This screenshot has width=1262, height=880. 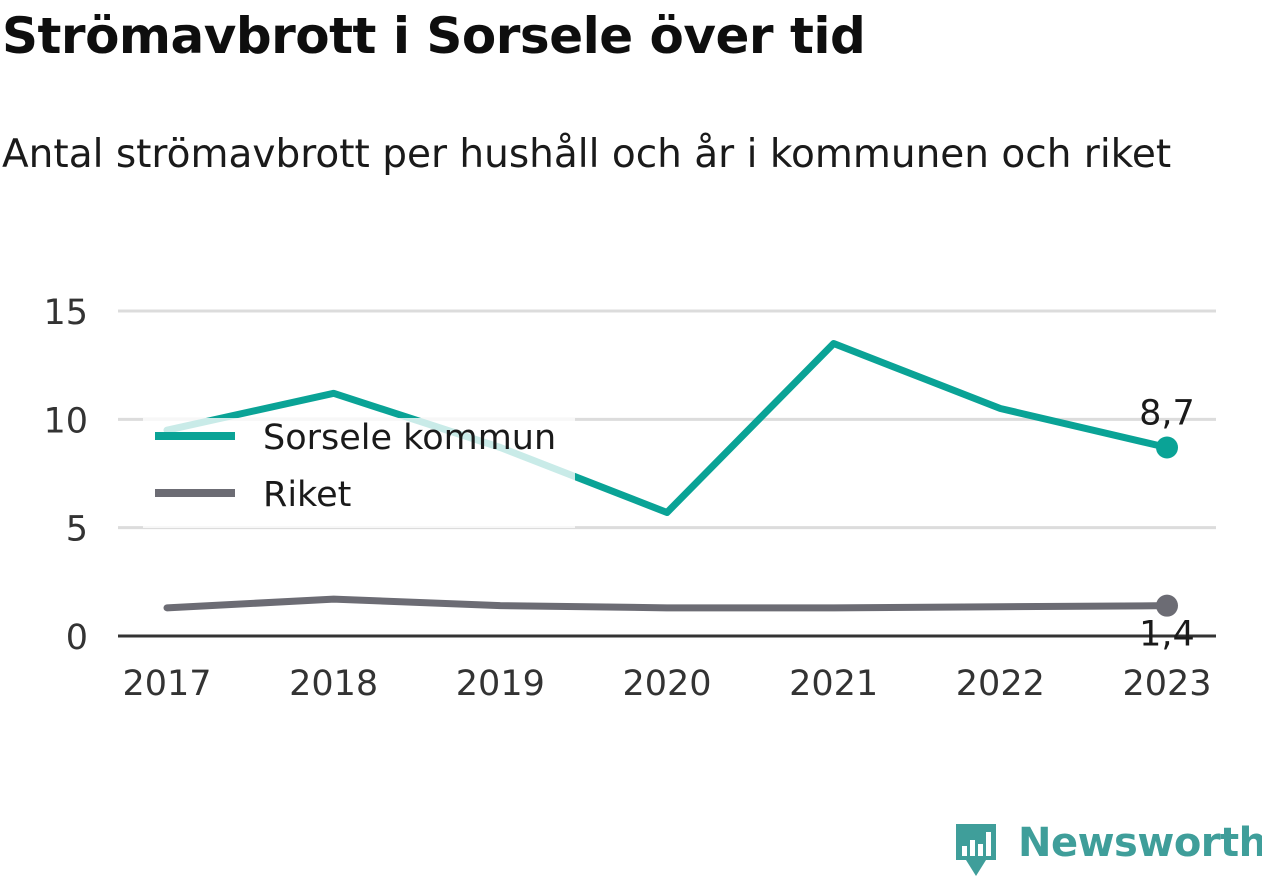 What do you see at coordinates (1140, 843) in the screenshot?
I see `brand-name: Newsworthy` at bounding box center [1140, 843].